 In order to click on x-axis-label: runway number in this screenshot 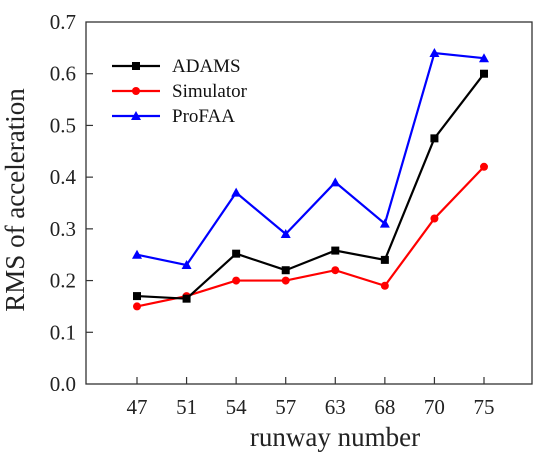, I will do `click(335, 437)`.